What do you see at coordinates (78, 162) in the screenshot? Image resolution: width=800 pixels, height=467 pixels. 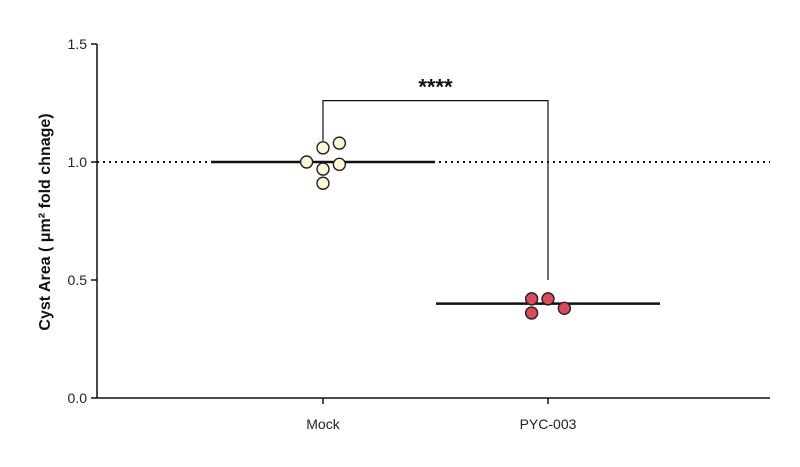 I see `y-tick-label: 1.0` at bounding box center [78, 162].